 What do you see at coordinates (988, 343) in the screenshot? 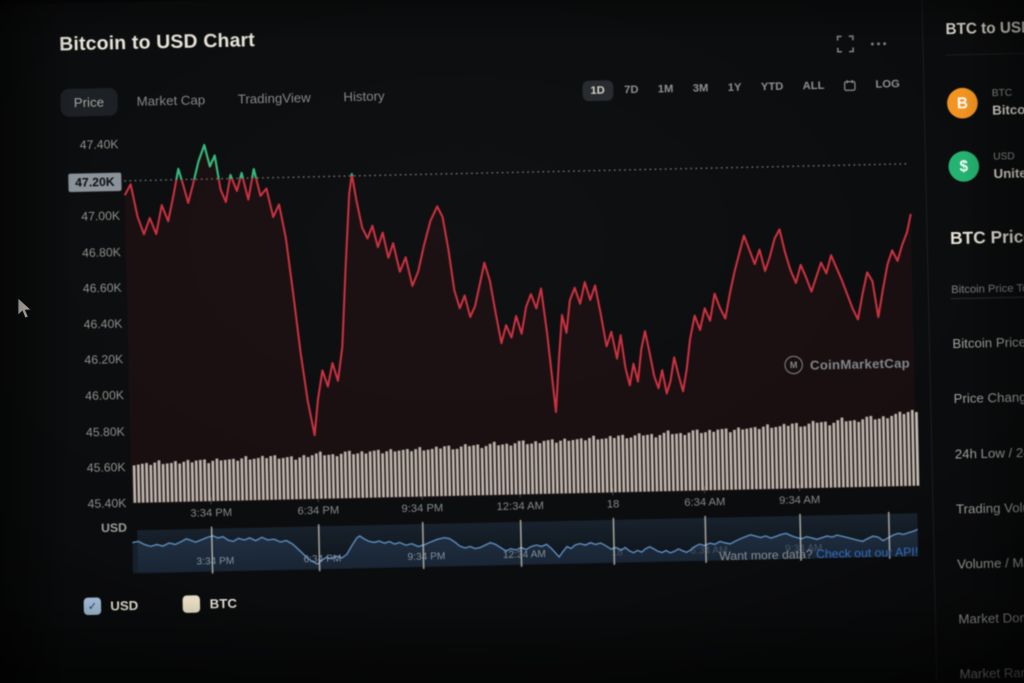
I see `stat-row-bitcoin-price: Bitcoin Price` at bounding box center [988, 343].